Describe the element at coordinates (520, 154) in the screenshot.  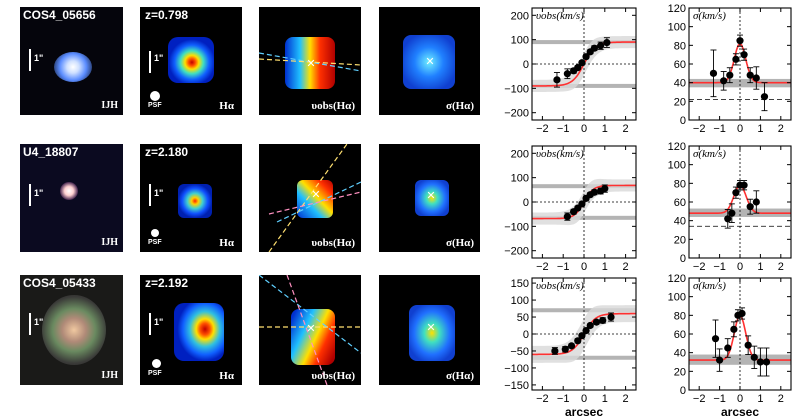
I see `y-tick-label: 200` at that location.